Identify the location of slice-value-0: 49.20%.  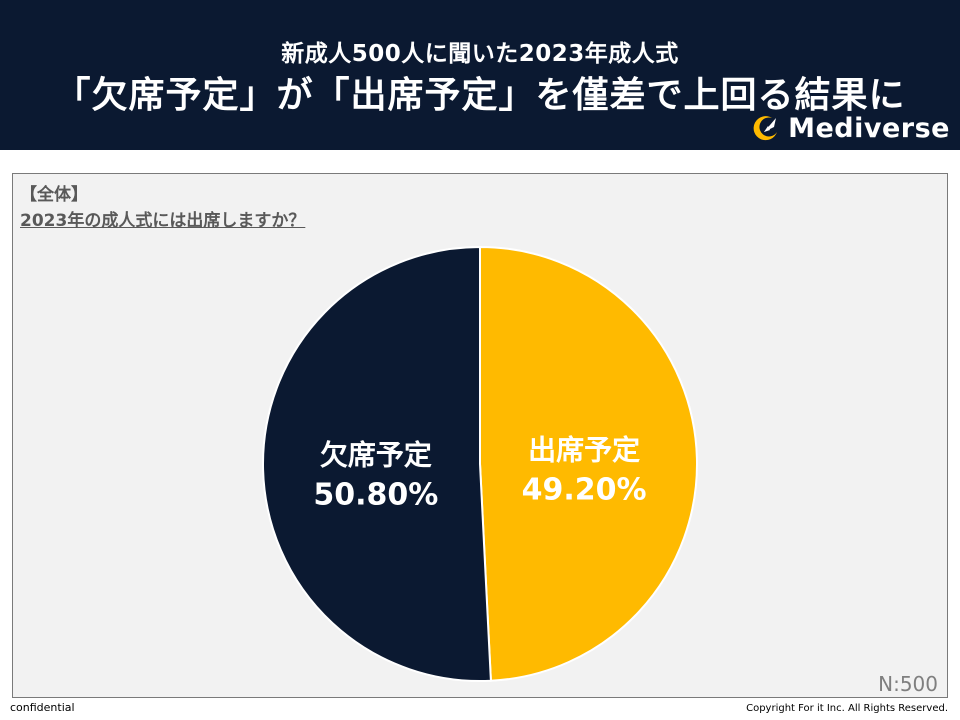
(584, 489).